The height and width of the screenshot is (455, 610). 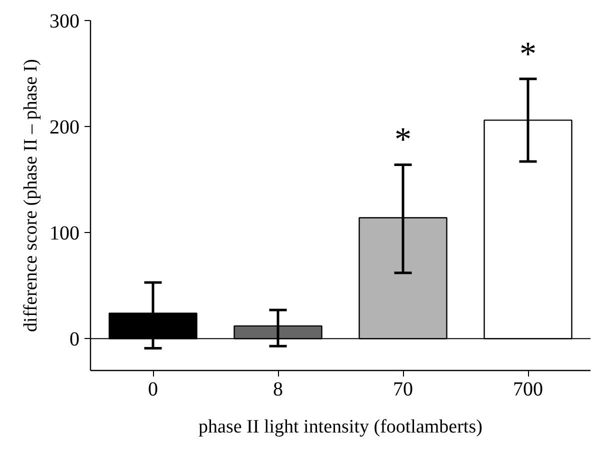 What do you see at coordinates (65, 233) in the screenshot?
I see `y-tick-label: 100` at bounding box center [65, 233].